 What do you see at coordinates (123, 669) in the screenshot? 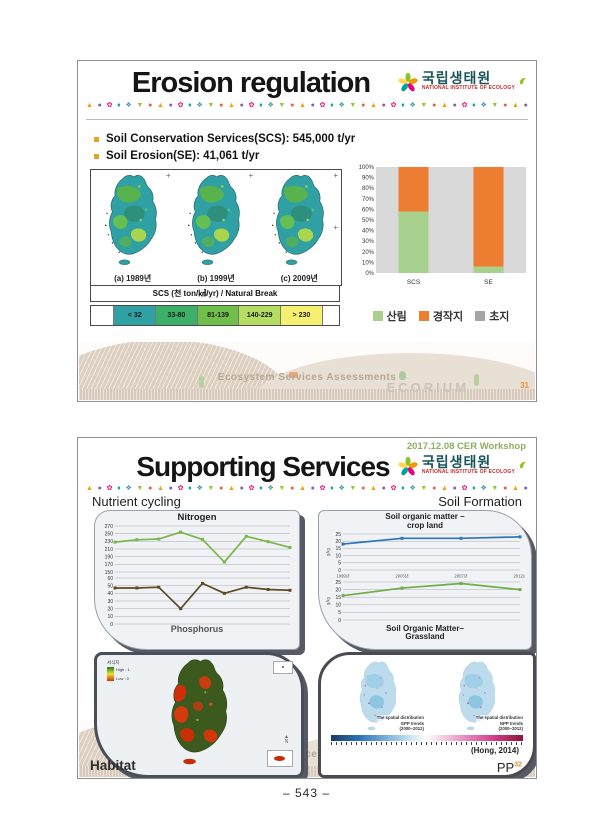
I see `habitat-legend-high: High : 1` at bounding box center [123, 669].